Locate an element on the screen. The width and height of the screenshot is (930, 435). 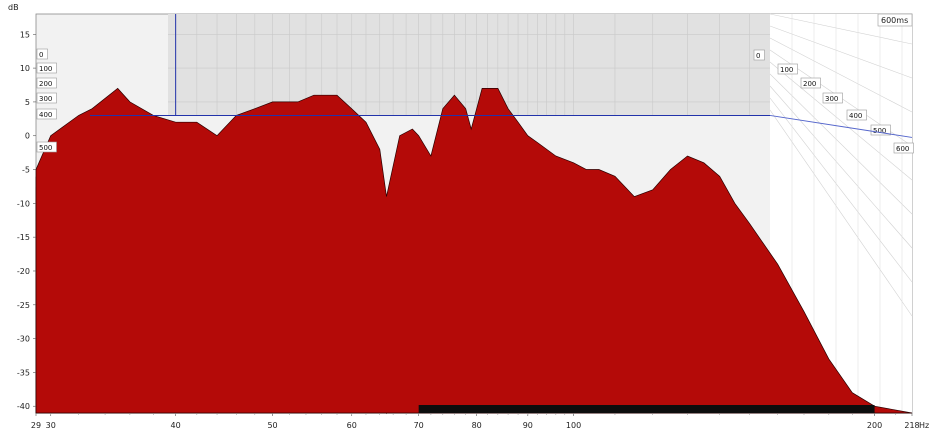
y-tick-label: 0 is located at coordinates (27, 136).